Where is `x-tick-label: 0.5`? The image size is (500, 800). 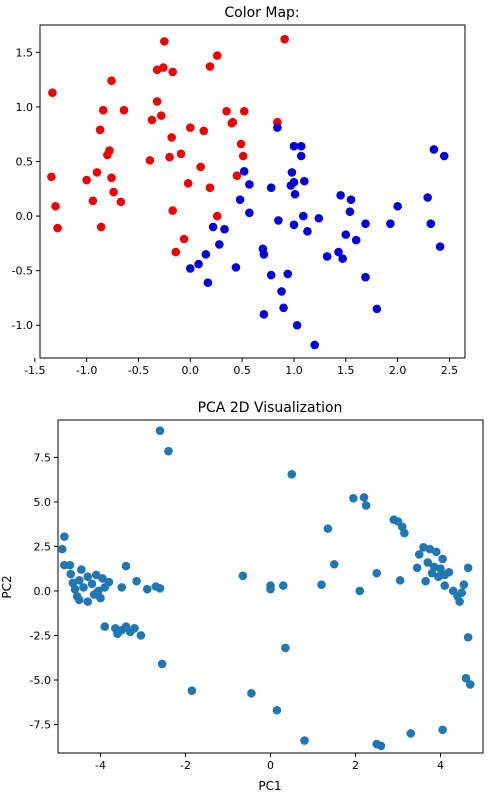
x-tick-label: 0.5 is located at coordinates (242, 370).